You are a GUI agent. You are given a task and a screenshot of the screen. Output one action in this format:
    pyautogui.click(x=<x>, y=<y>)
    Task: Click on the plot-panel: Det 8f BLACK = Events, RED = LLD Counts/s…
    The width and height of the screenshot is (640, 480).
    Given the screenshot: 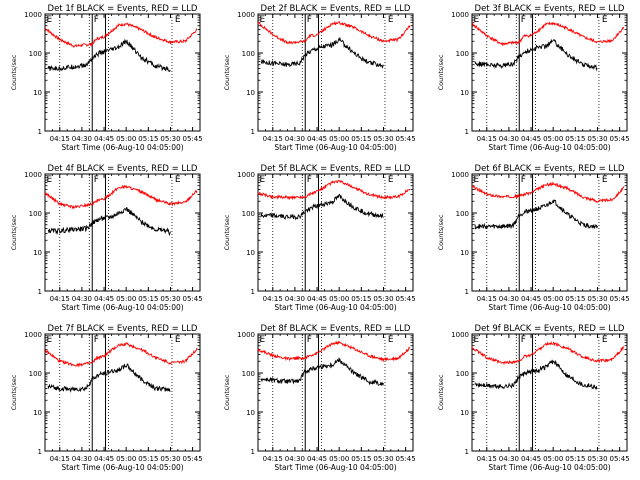 What is the action you would take?
    pyautogui.click(x=319, y=398)
    